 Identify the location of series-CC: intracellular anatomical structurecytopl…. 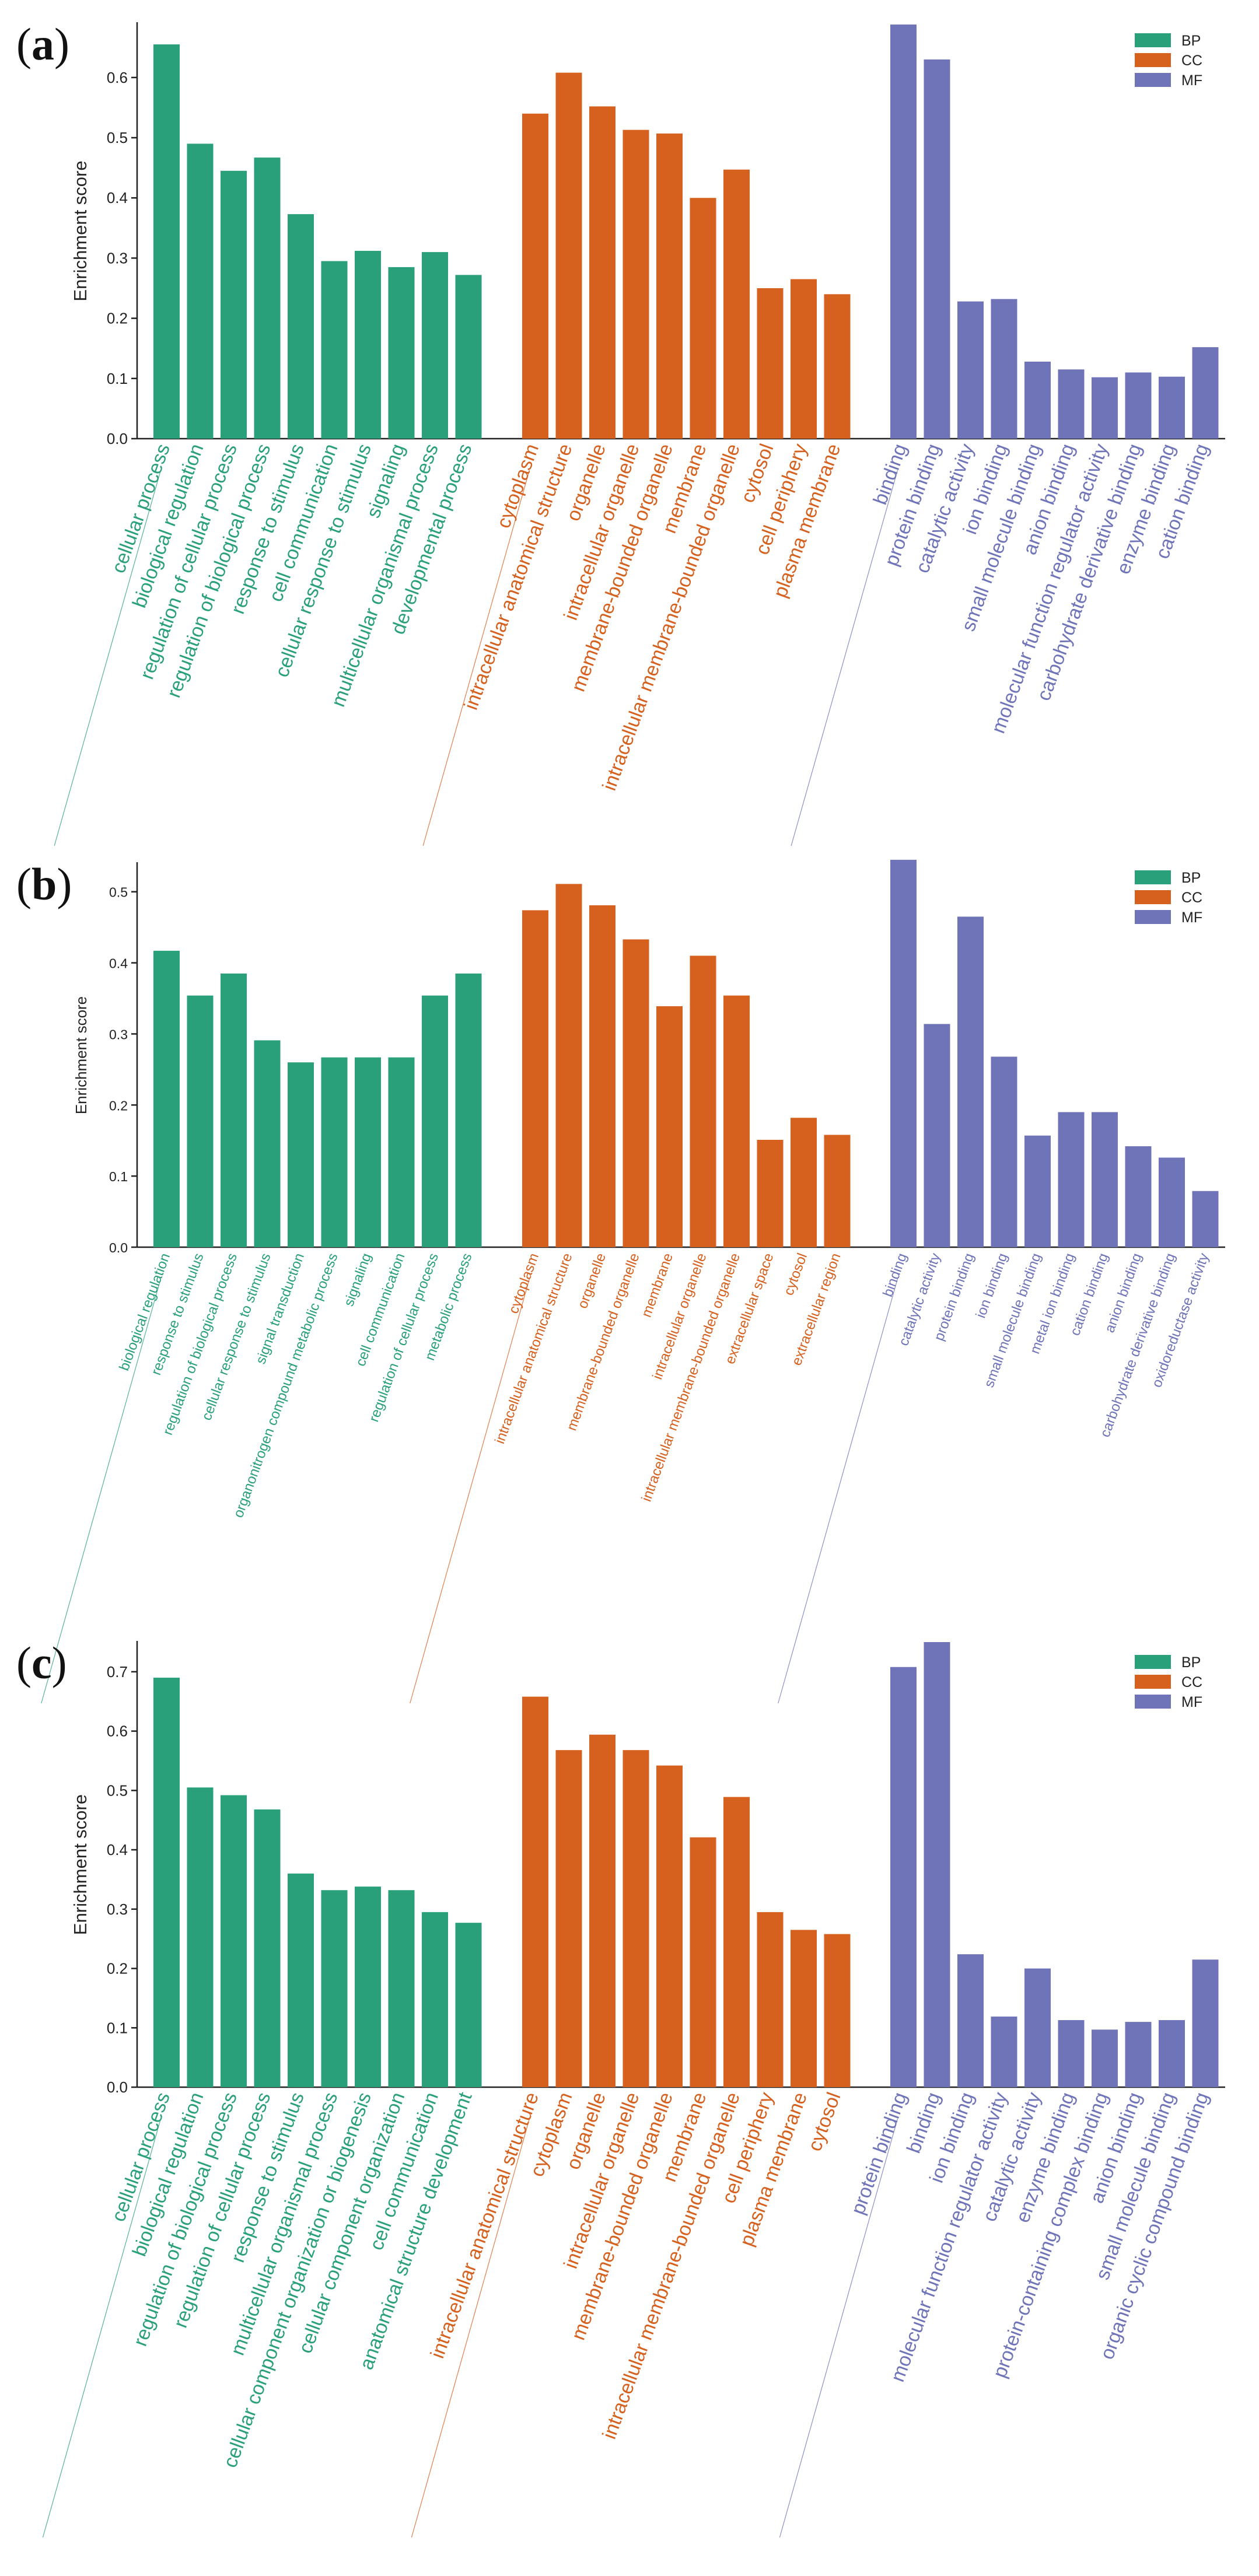
(631, 2117).